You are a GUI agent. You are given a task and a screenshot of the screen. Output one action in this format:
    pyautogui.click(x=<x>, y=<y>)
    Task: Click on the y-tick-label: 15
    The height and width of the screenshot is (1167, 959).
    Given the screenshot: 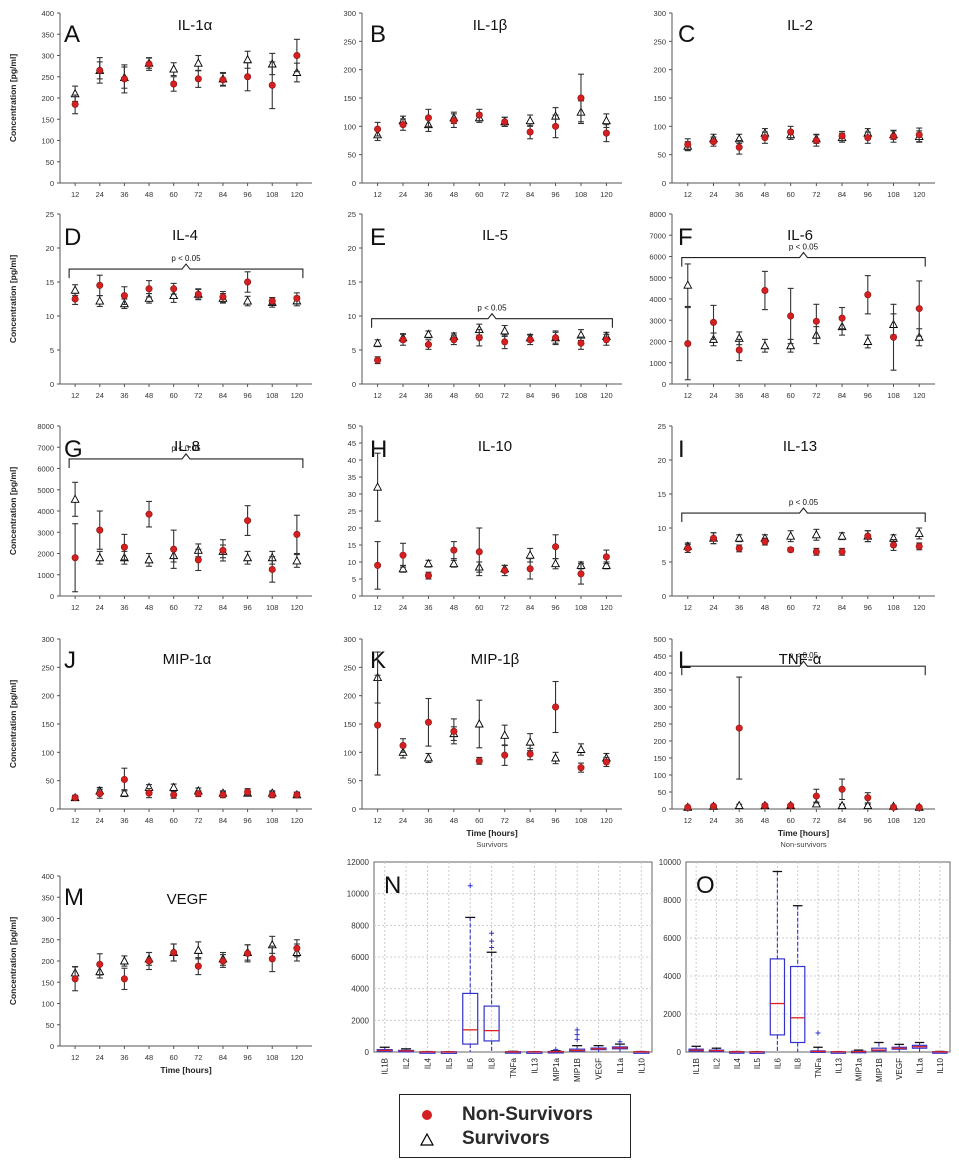 What is the action you would take?
    pyautogui.click(x=662, y=494)
    